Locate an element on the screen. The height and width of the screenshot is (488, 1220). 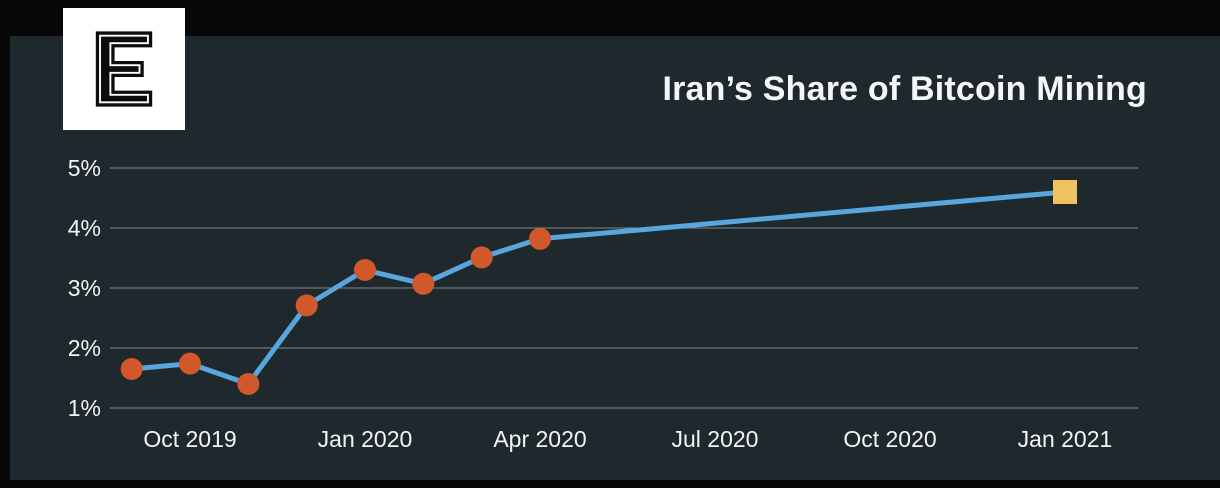
top-black-band is located at coordinates (610, 18).